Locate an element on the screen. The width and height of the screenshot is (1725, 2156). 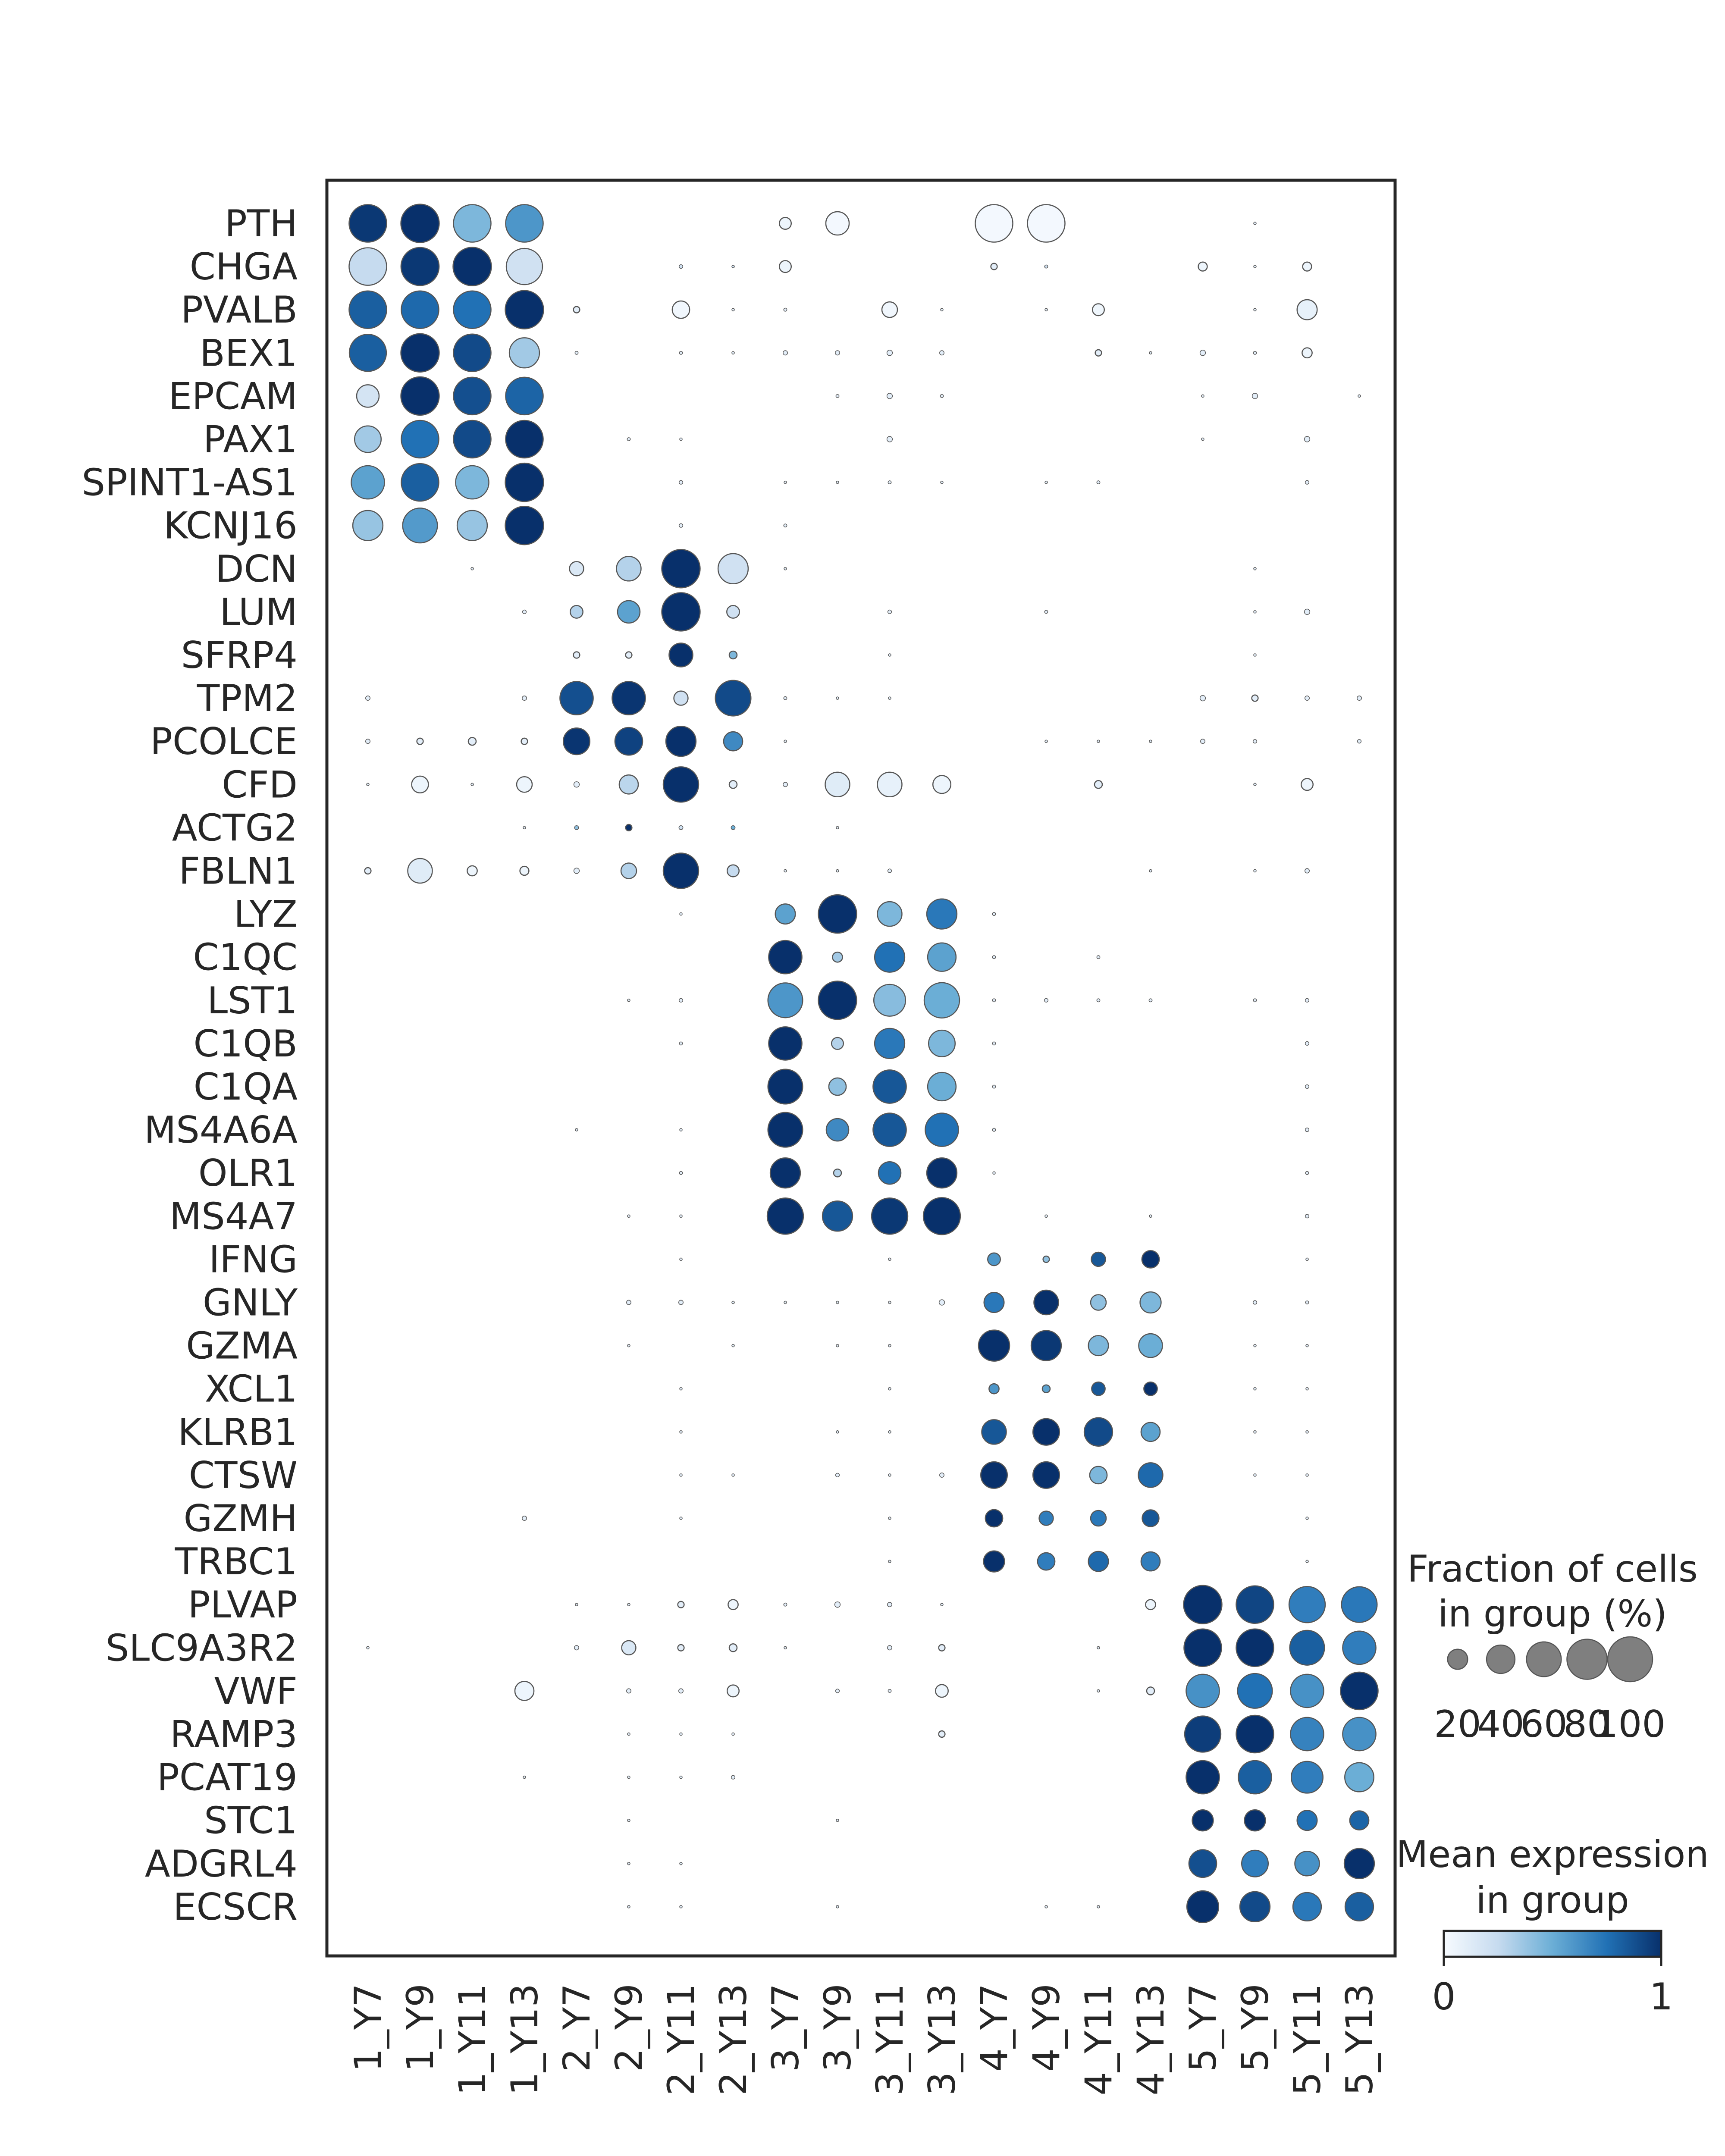
dot-bex1-2-y11 is located at coordinates (681, 353).